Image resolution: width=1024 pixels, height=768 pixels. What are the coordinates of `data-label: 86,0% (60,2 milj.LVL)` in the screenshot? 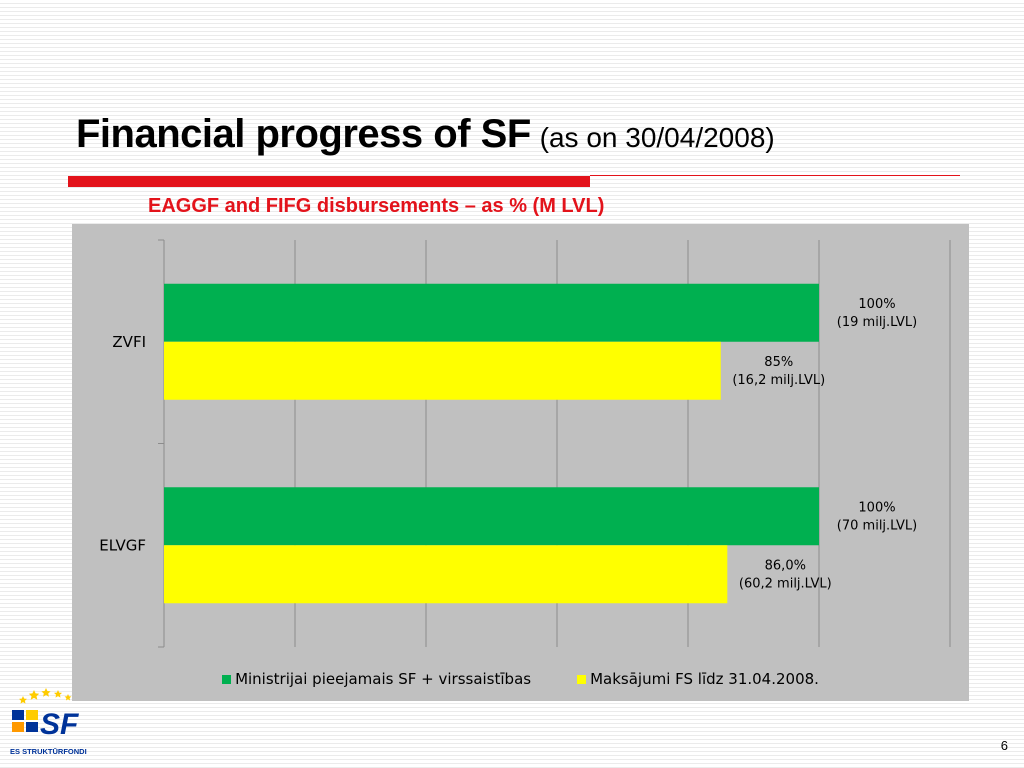 It's located at (785, 574).